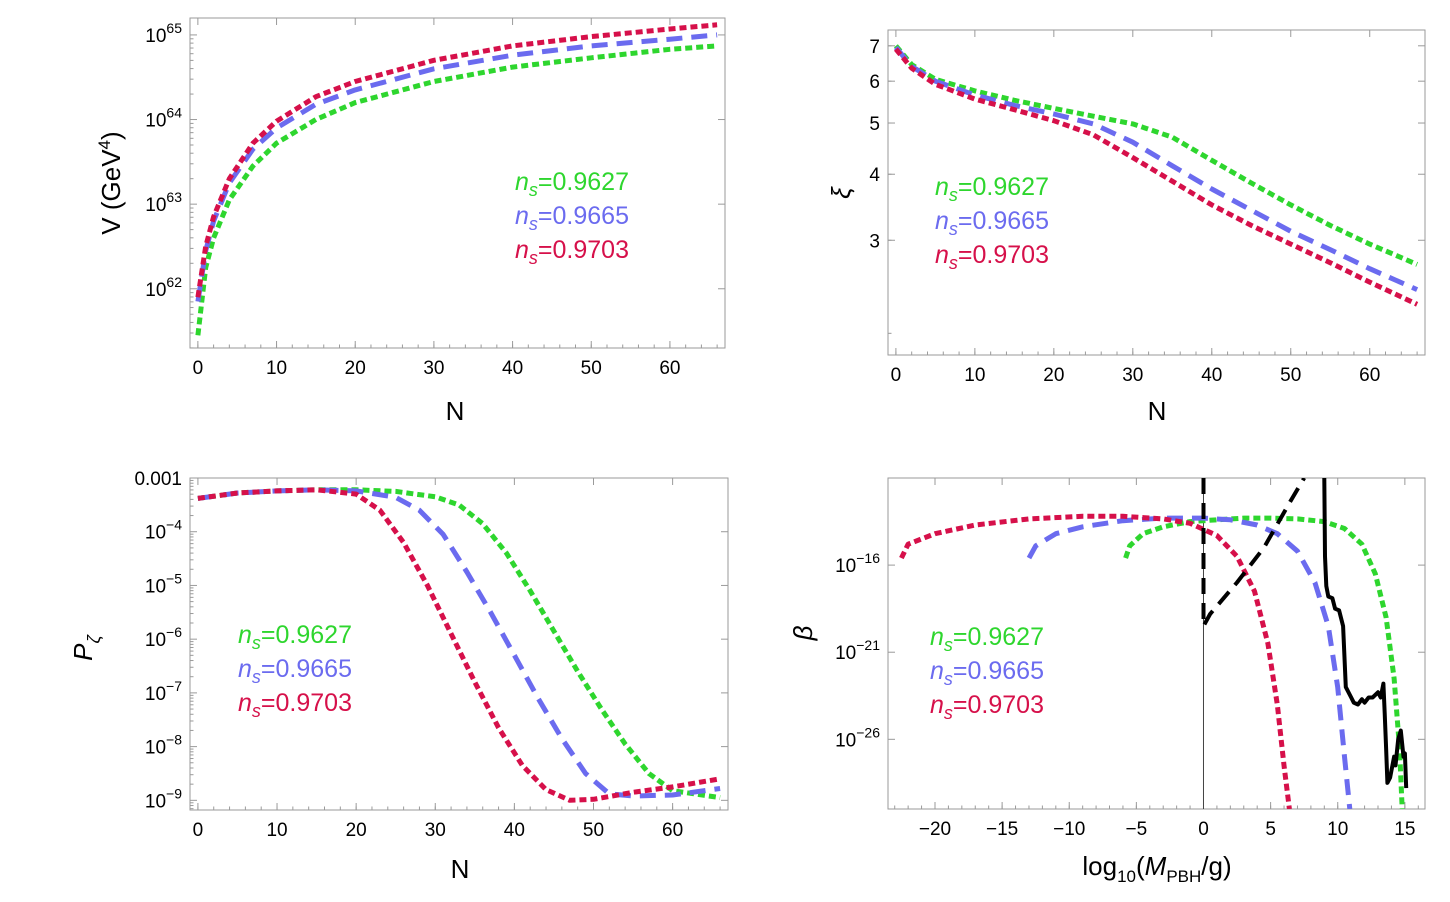 The width and height of the screenshot is (1450, 902). I want to click on series-line-constraint-solid, so click(1365, 633).